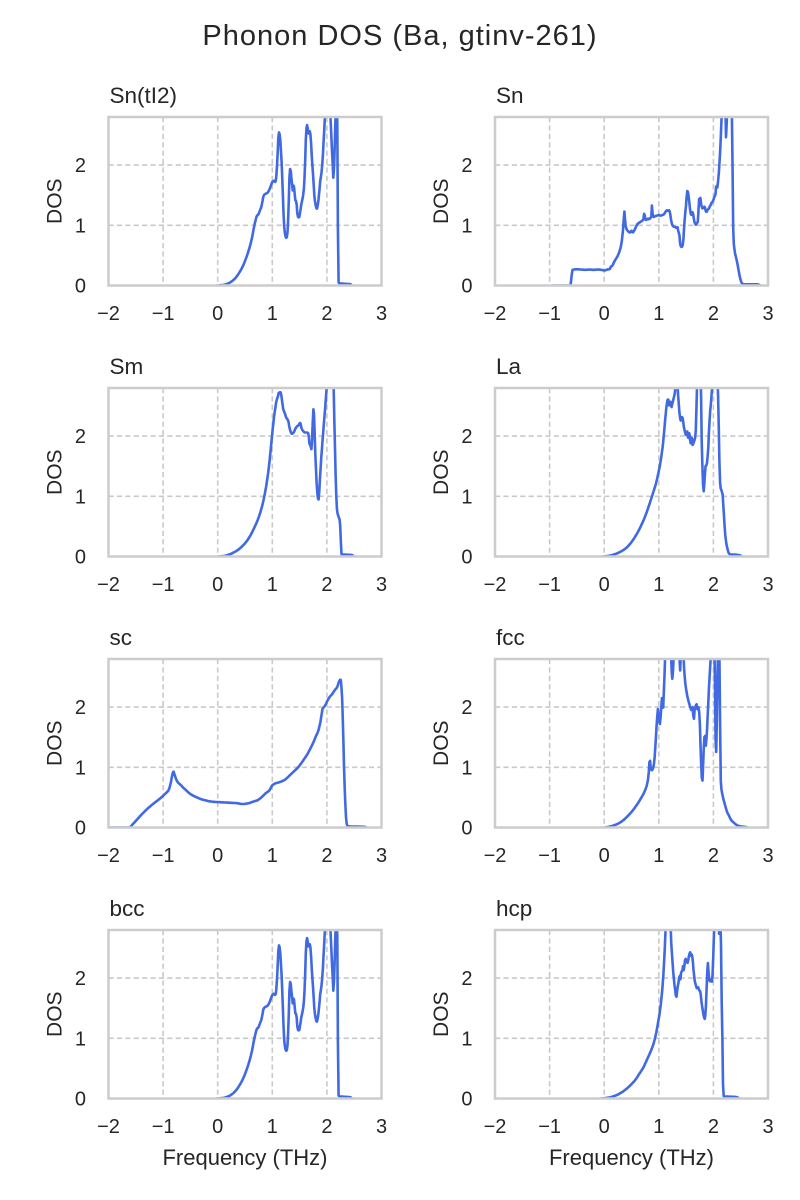  What do you see at coordinates (127, 366) in the screenshot?
I see `svg-text: Sm` at bounding box center [127, 366].